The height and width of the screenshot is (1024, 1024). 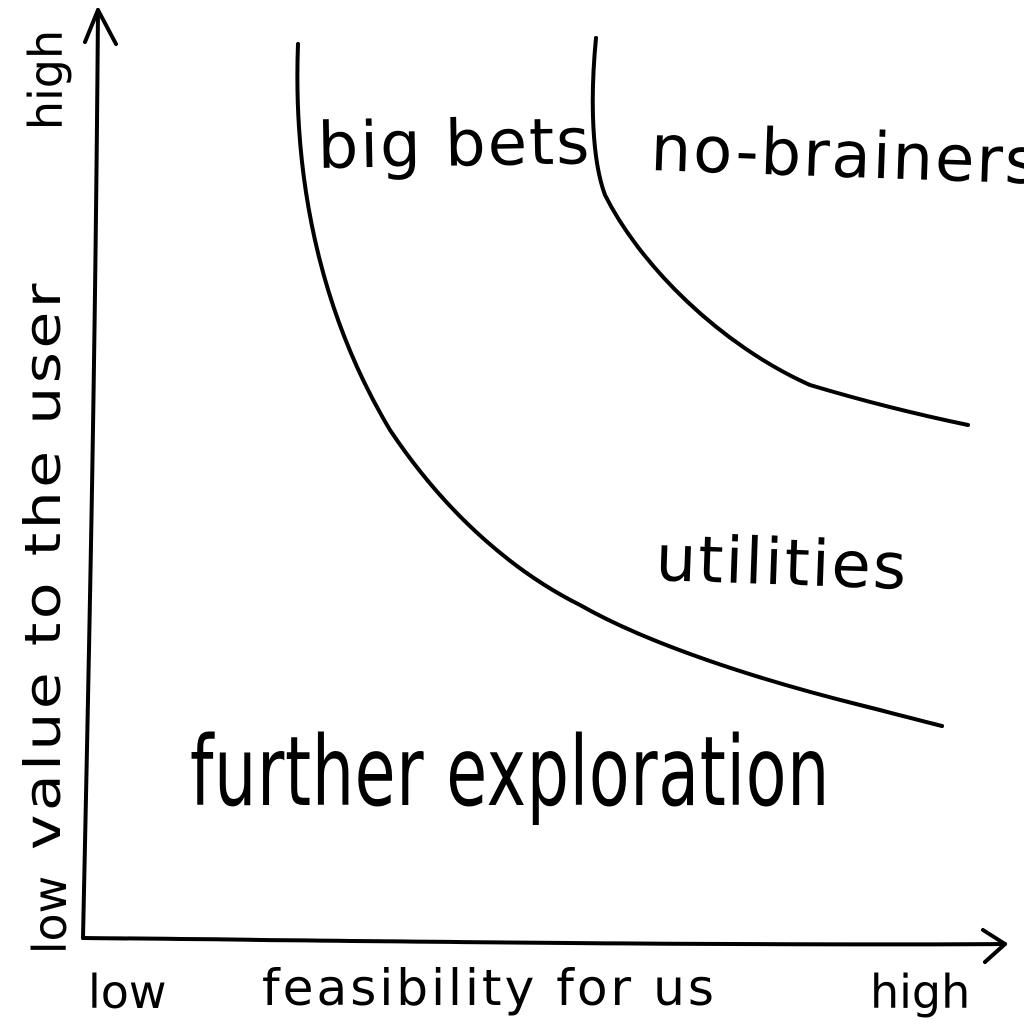 I want to click on y-axis-line, so click(x=90, y=474).